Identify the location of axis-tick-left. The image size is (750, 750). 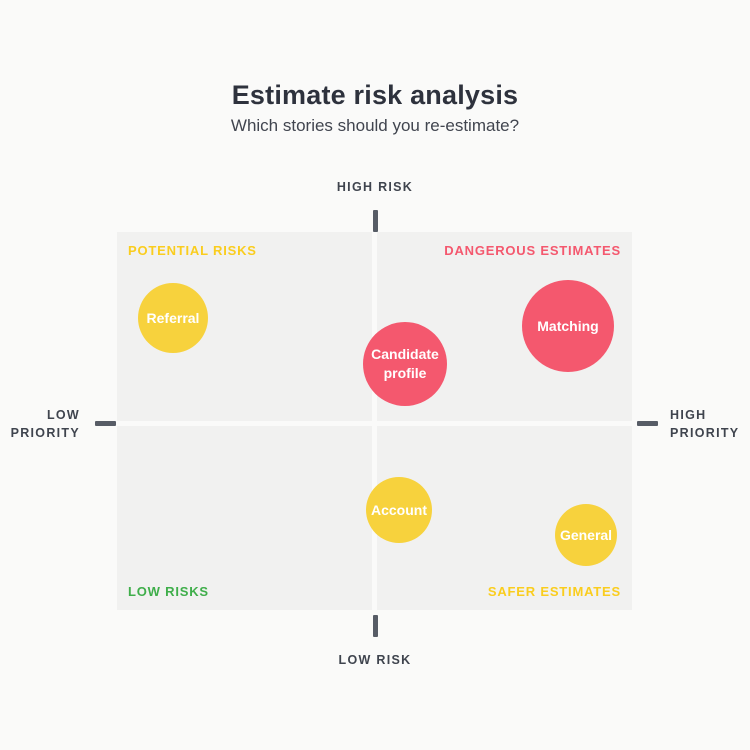
(105, 423).